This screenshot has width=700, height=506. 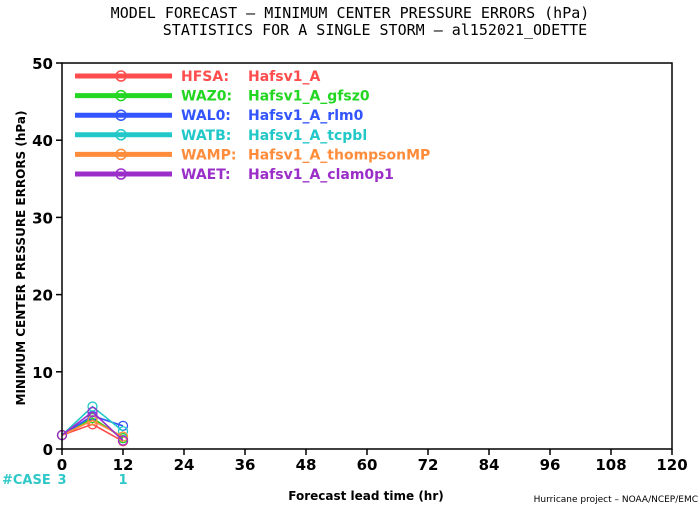 What do you see at coordinates (306, 465) in the screenshot?
I see `x-tick-label: 48` at bounding box center [306, 465].